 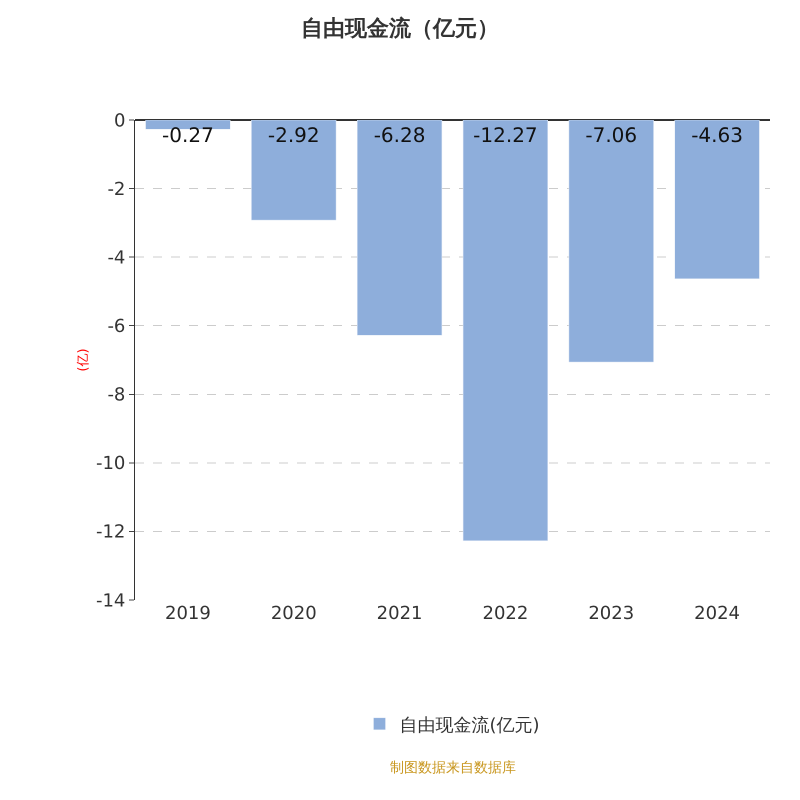 What do you see at coordinates (111, 463) in the screenshot?
I see `y-tick-label: -10` at bounding box center [111, 463].